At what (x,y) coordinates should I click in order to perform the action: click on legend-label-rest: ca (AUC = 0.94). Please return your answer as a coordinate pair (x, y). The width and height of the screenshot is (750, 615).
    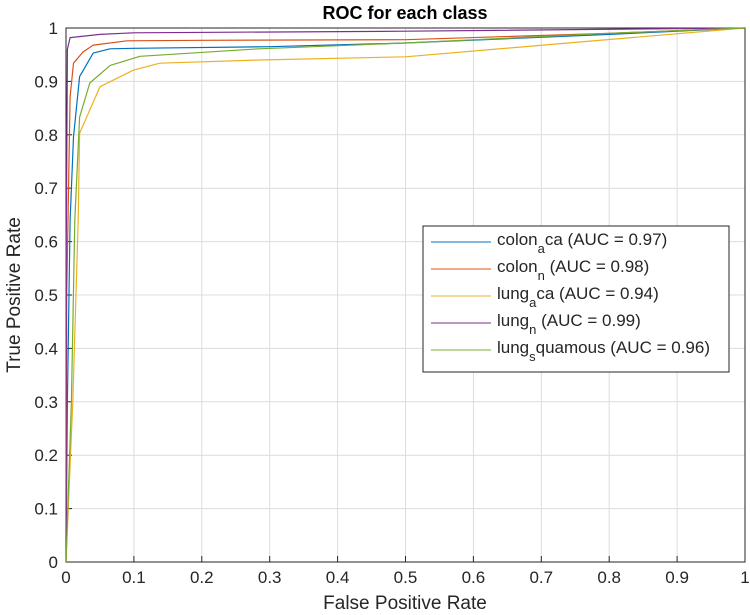
    Looking at the image, I should click on (597, 293).